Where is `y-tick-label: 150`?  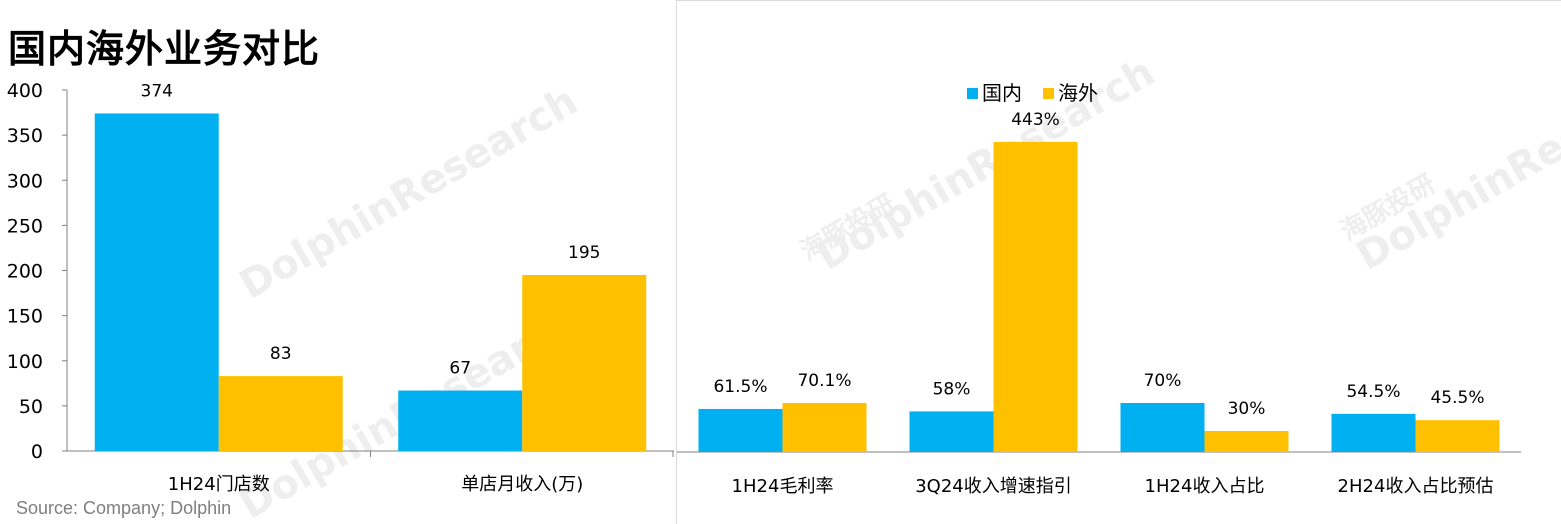 y-tick-label: 150 is located at coordinates (25, 317).